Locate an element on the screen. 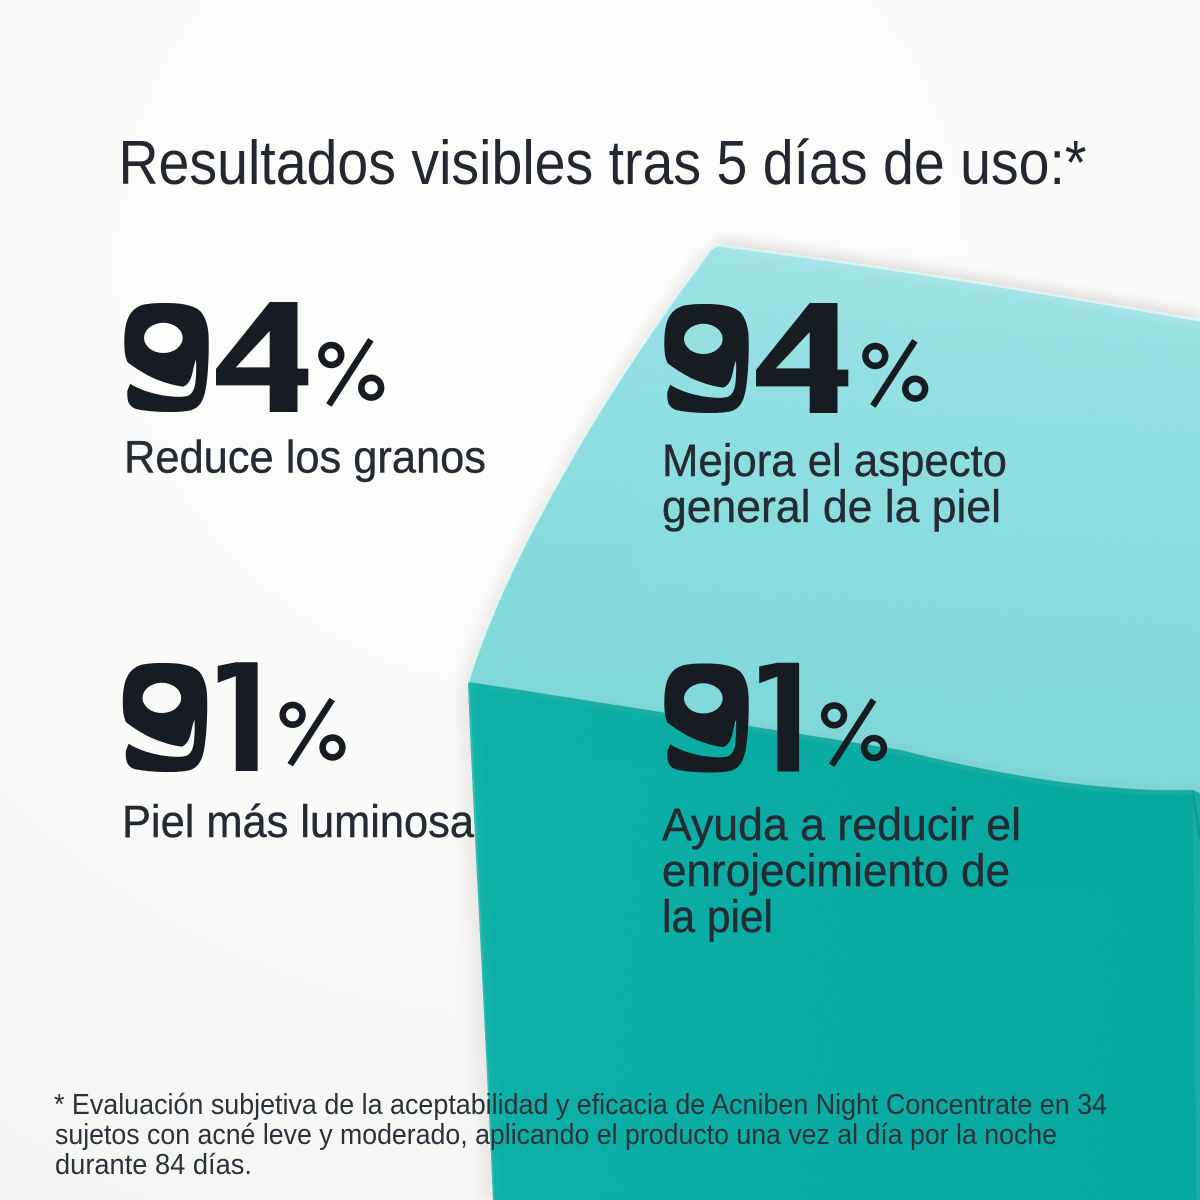 The width and height of the screenshot is (1200, 1200). svg-text: enrojecimiento de is located at coordinates (836, 870).